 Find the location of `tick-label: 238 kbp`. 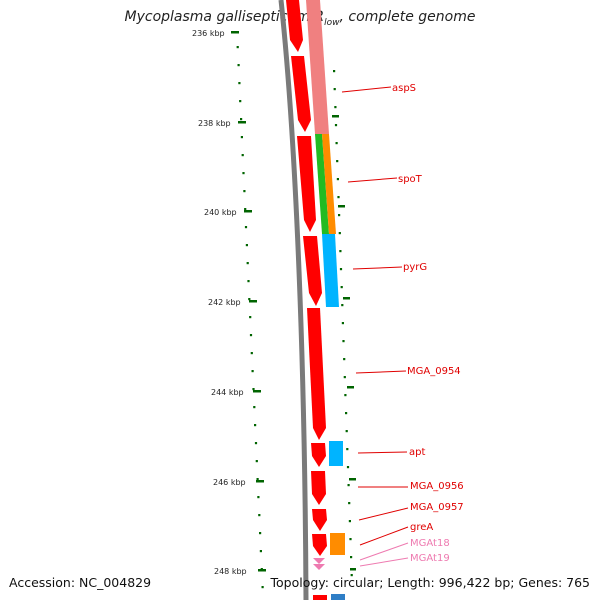

tick-label: 238 kbp is located at coordinates (214, 123).